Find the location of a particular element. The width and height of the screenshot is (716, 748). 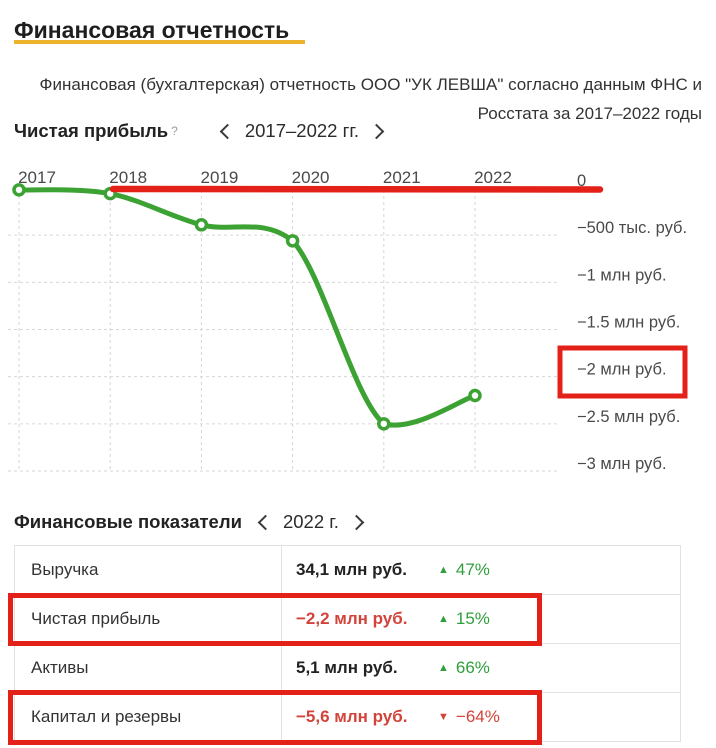

row-label: Выручка is located at coordinates (148, 570).